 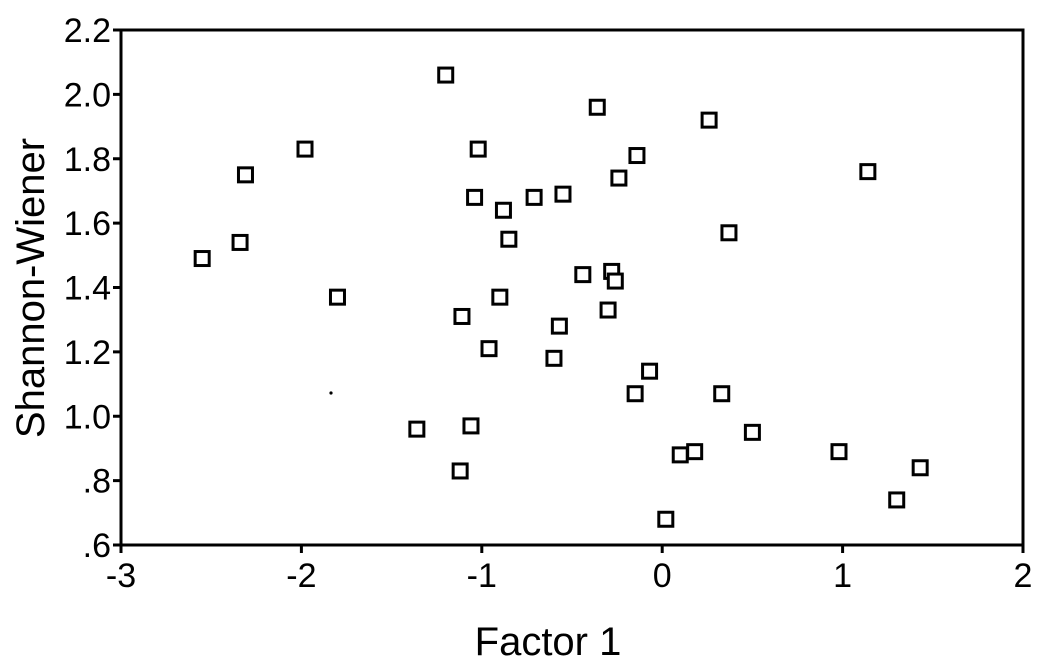 I want to click on y-tick-label: .6, so click(x=97, y=546).